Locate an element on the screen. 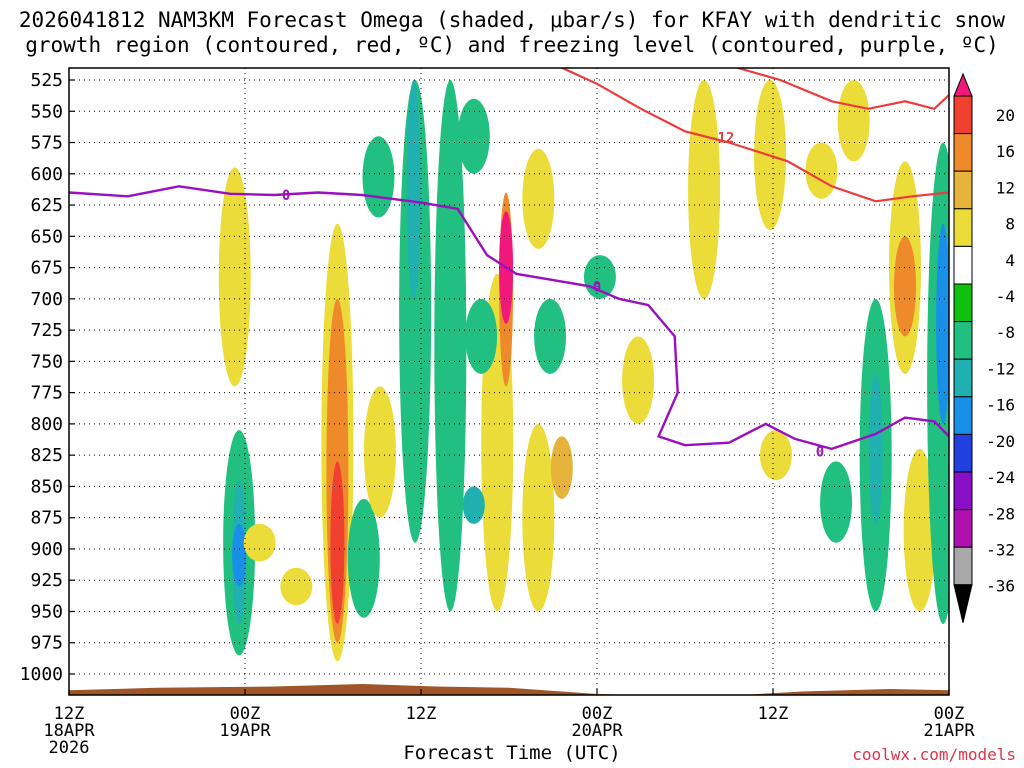 This screenshot has height=768, width=1024. colorbar-bottom-arrow is located at coordinates (963, 603).